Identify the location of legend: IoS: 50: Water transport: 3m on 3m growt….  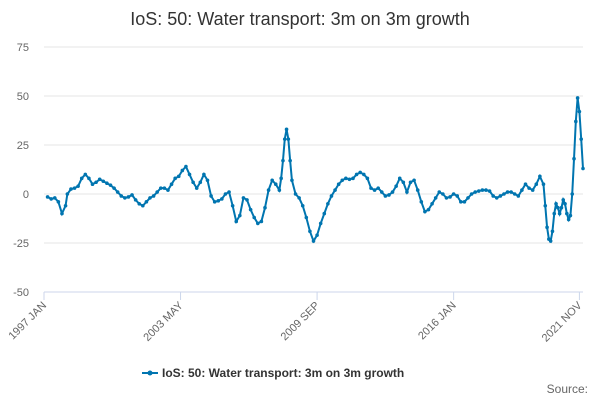
(273, 373).